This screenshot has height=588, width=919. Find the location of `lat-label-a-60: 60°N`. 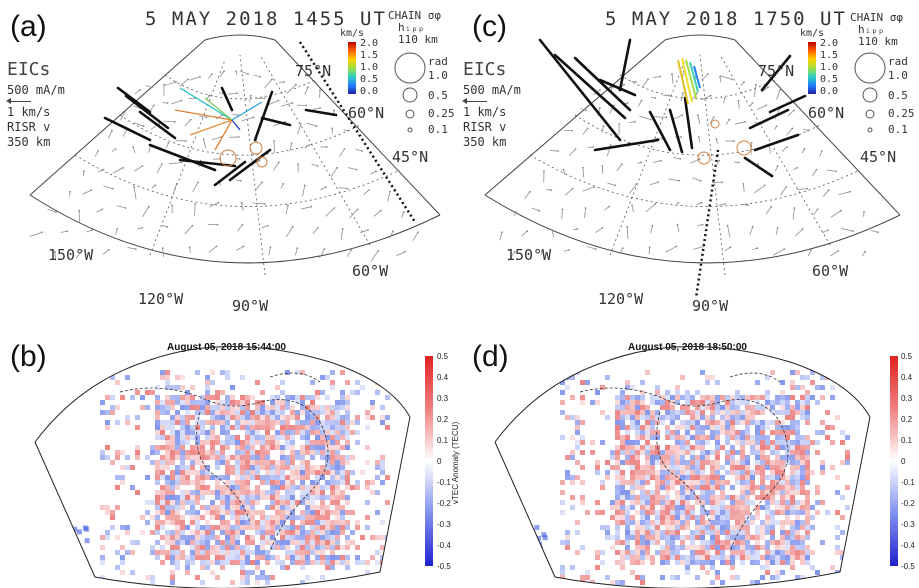

lat-label-a-60: 60°N is located at coordinates (366, 113).